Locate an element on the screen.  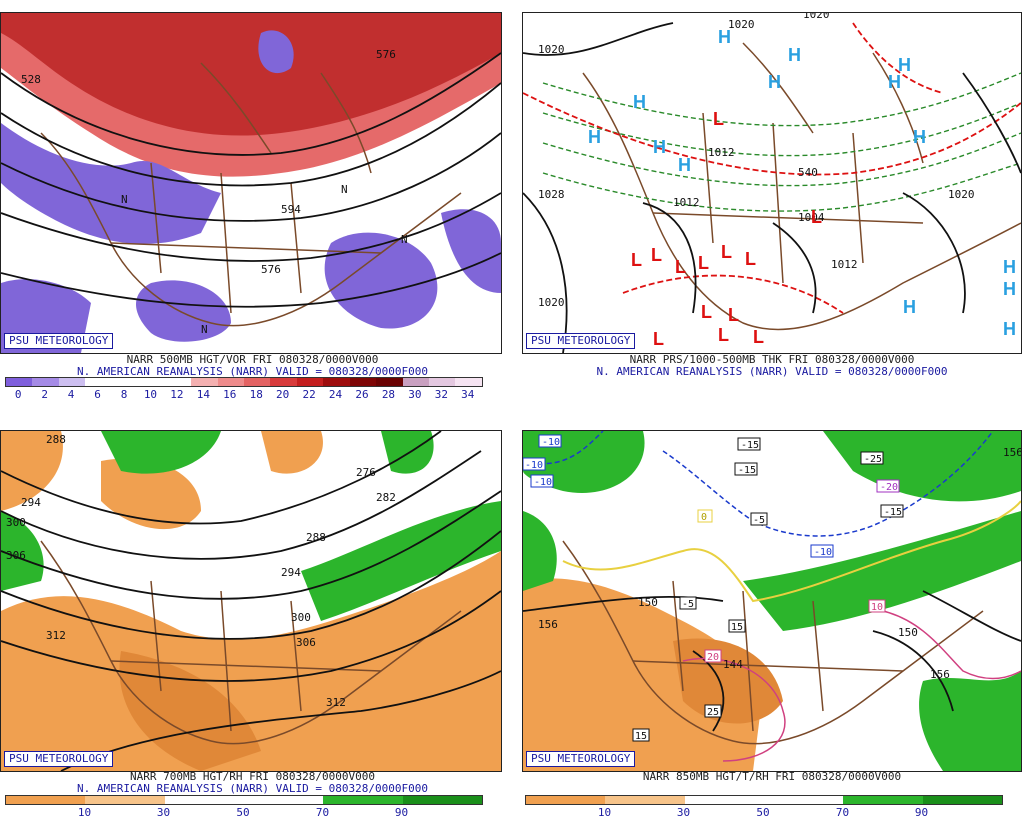
temp-label: 20 is located at coordinates (713, 657).